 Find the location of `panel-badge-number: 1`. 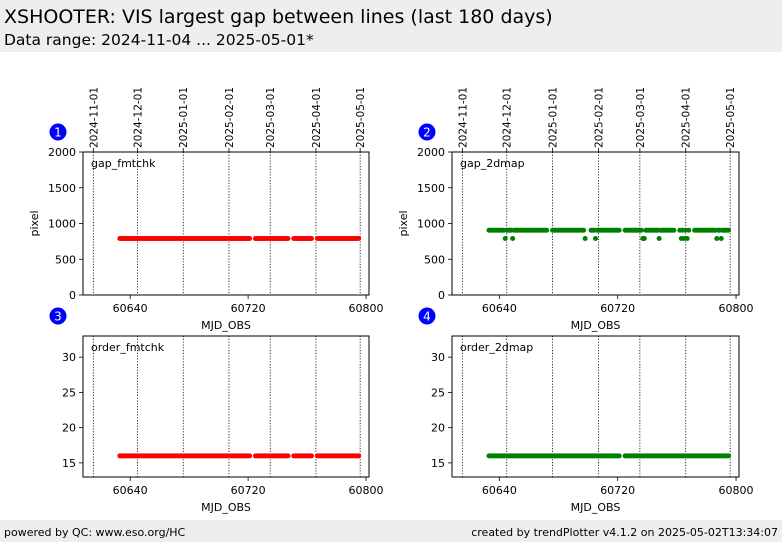

panel-badge-number: 1 is located at coordinates (58, 133).